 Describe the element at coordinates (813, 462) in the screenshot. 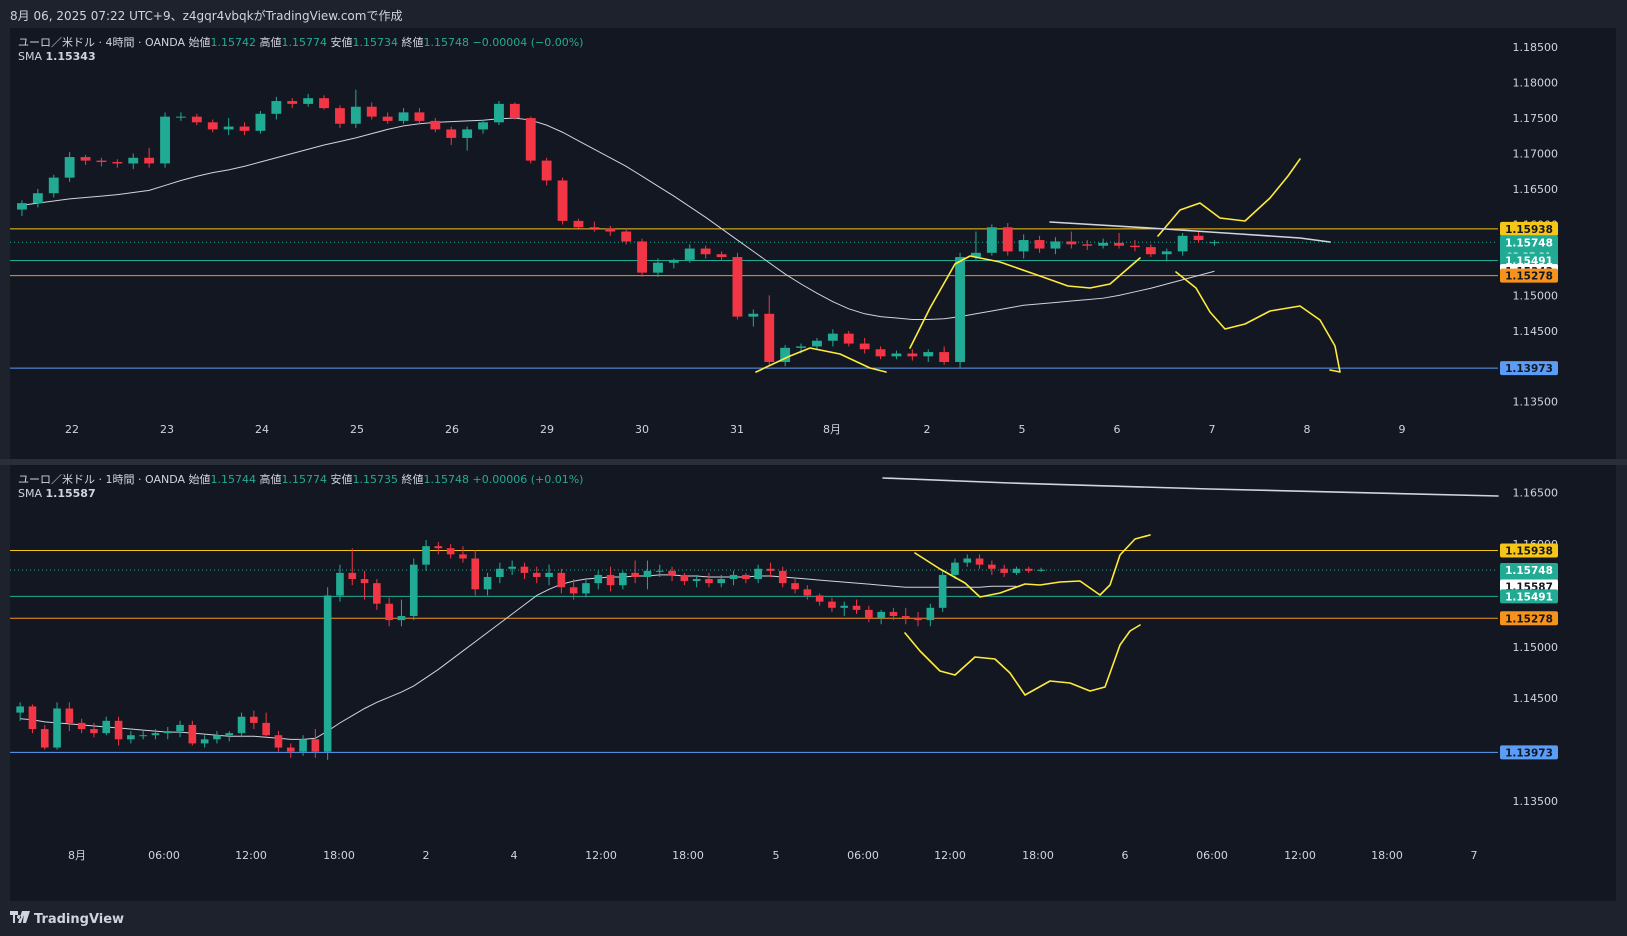

I see `pane-divider` at that location.